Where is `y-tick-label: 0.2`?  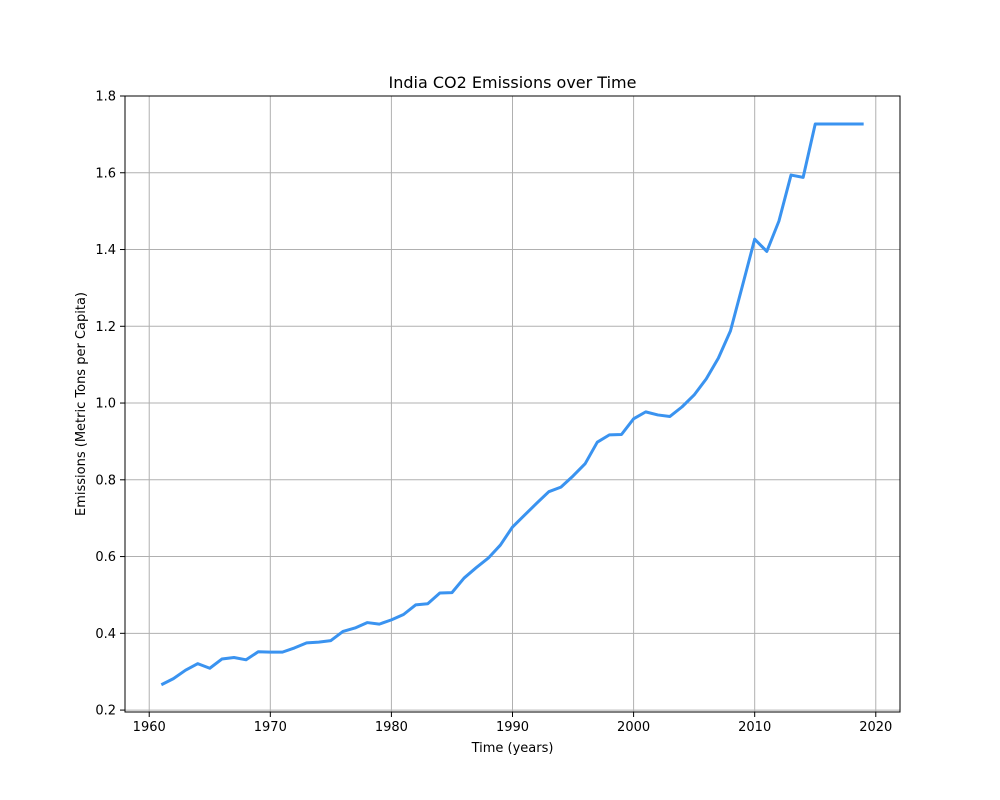
y-tick-label: 0.2 is located at coordinates (105, 711).